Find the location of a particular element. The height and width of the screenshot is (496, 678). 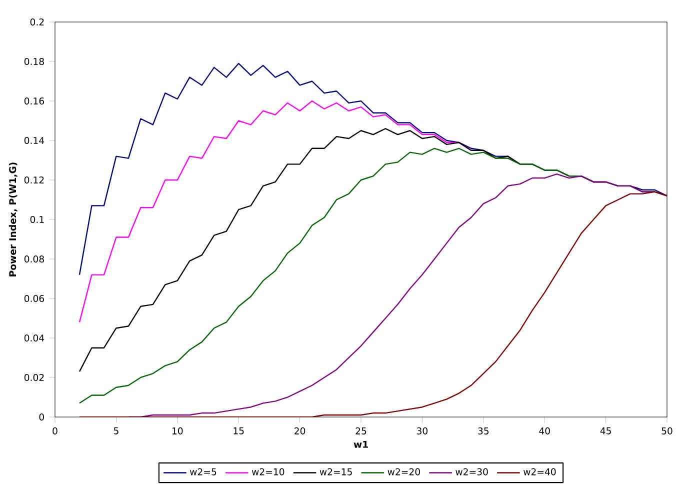

y-tick-label: 0.16 is located at coordinates (34, 101).